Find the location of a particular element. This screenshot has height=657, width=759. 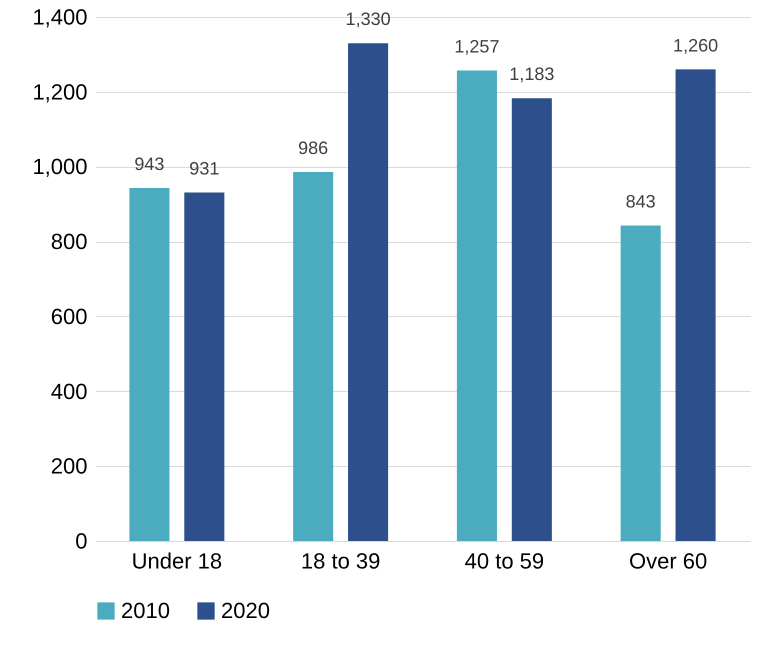

y-tick-label: 600 is located at coordinates (69, 316).